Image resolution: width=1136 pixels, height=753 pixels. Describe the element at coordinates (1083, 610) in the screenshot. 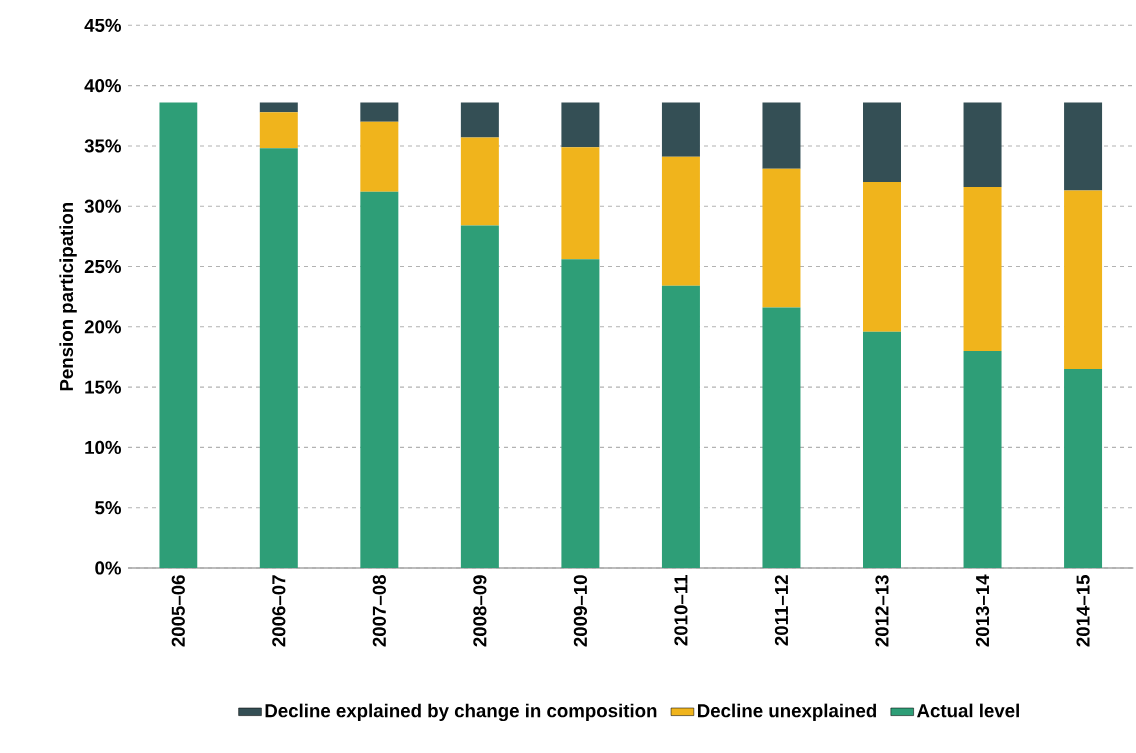

I see `x-tick-label: 2014–15` at that location.